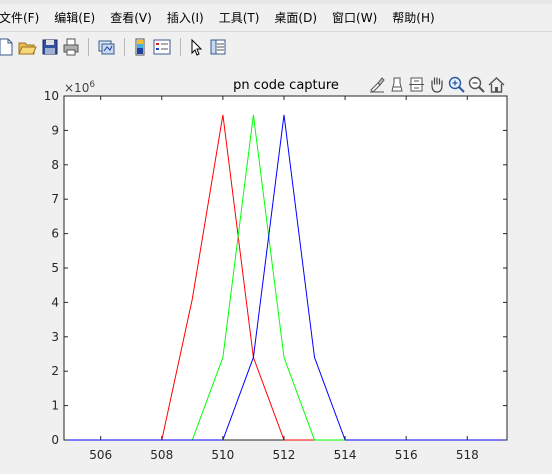 This screenshot has height=474, width=552. Describe the element at coordinates (296, 17) in the screenshot. I see `menu-desktop: 桌面(D)` at that location.